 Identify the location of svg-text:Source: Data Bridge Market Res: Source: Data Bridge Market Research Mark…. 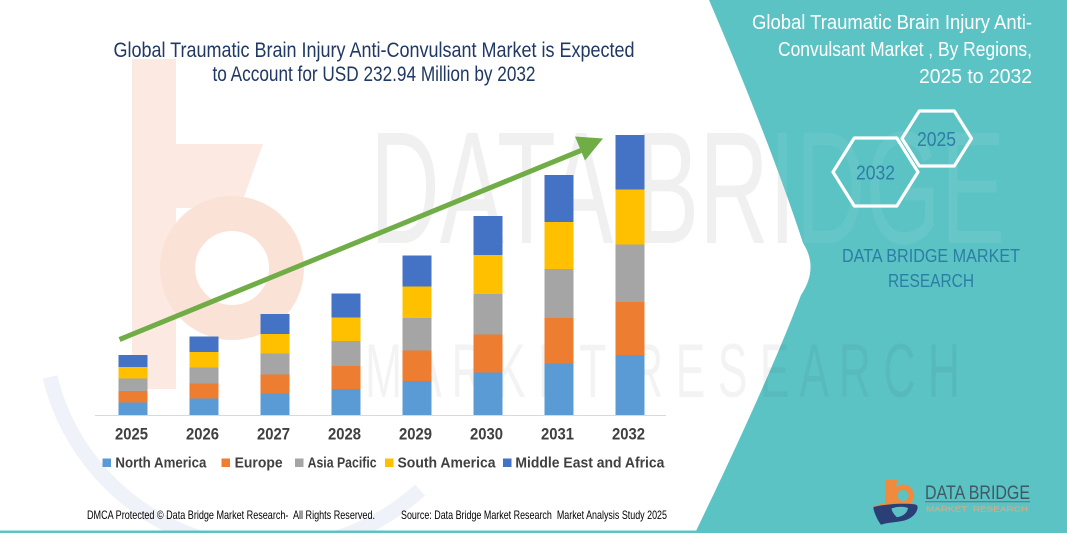
(534, 515).